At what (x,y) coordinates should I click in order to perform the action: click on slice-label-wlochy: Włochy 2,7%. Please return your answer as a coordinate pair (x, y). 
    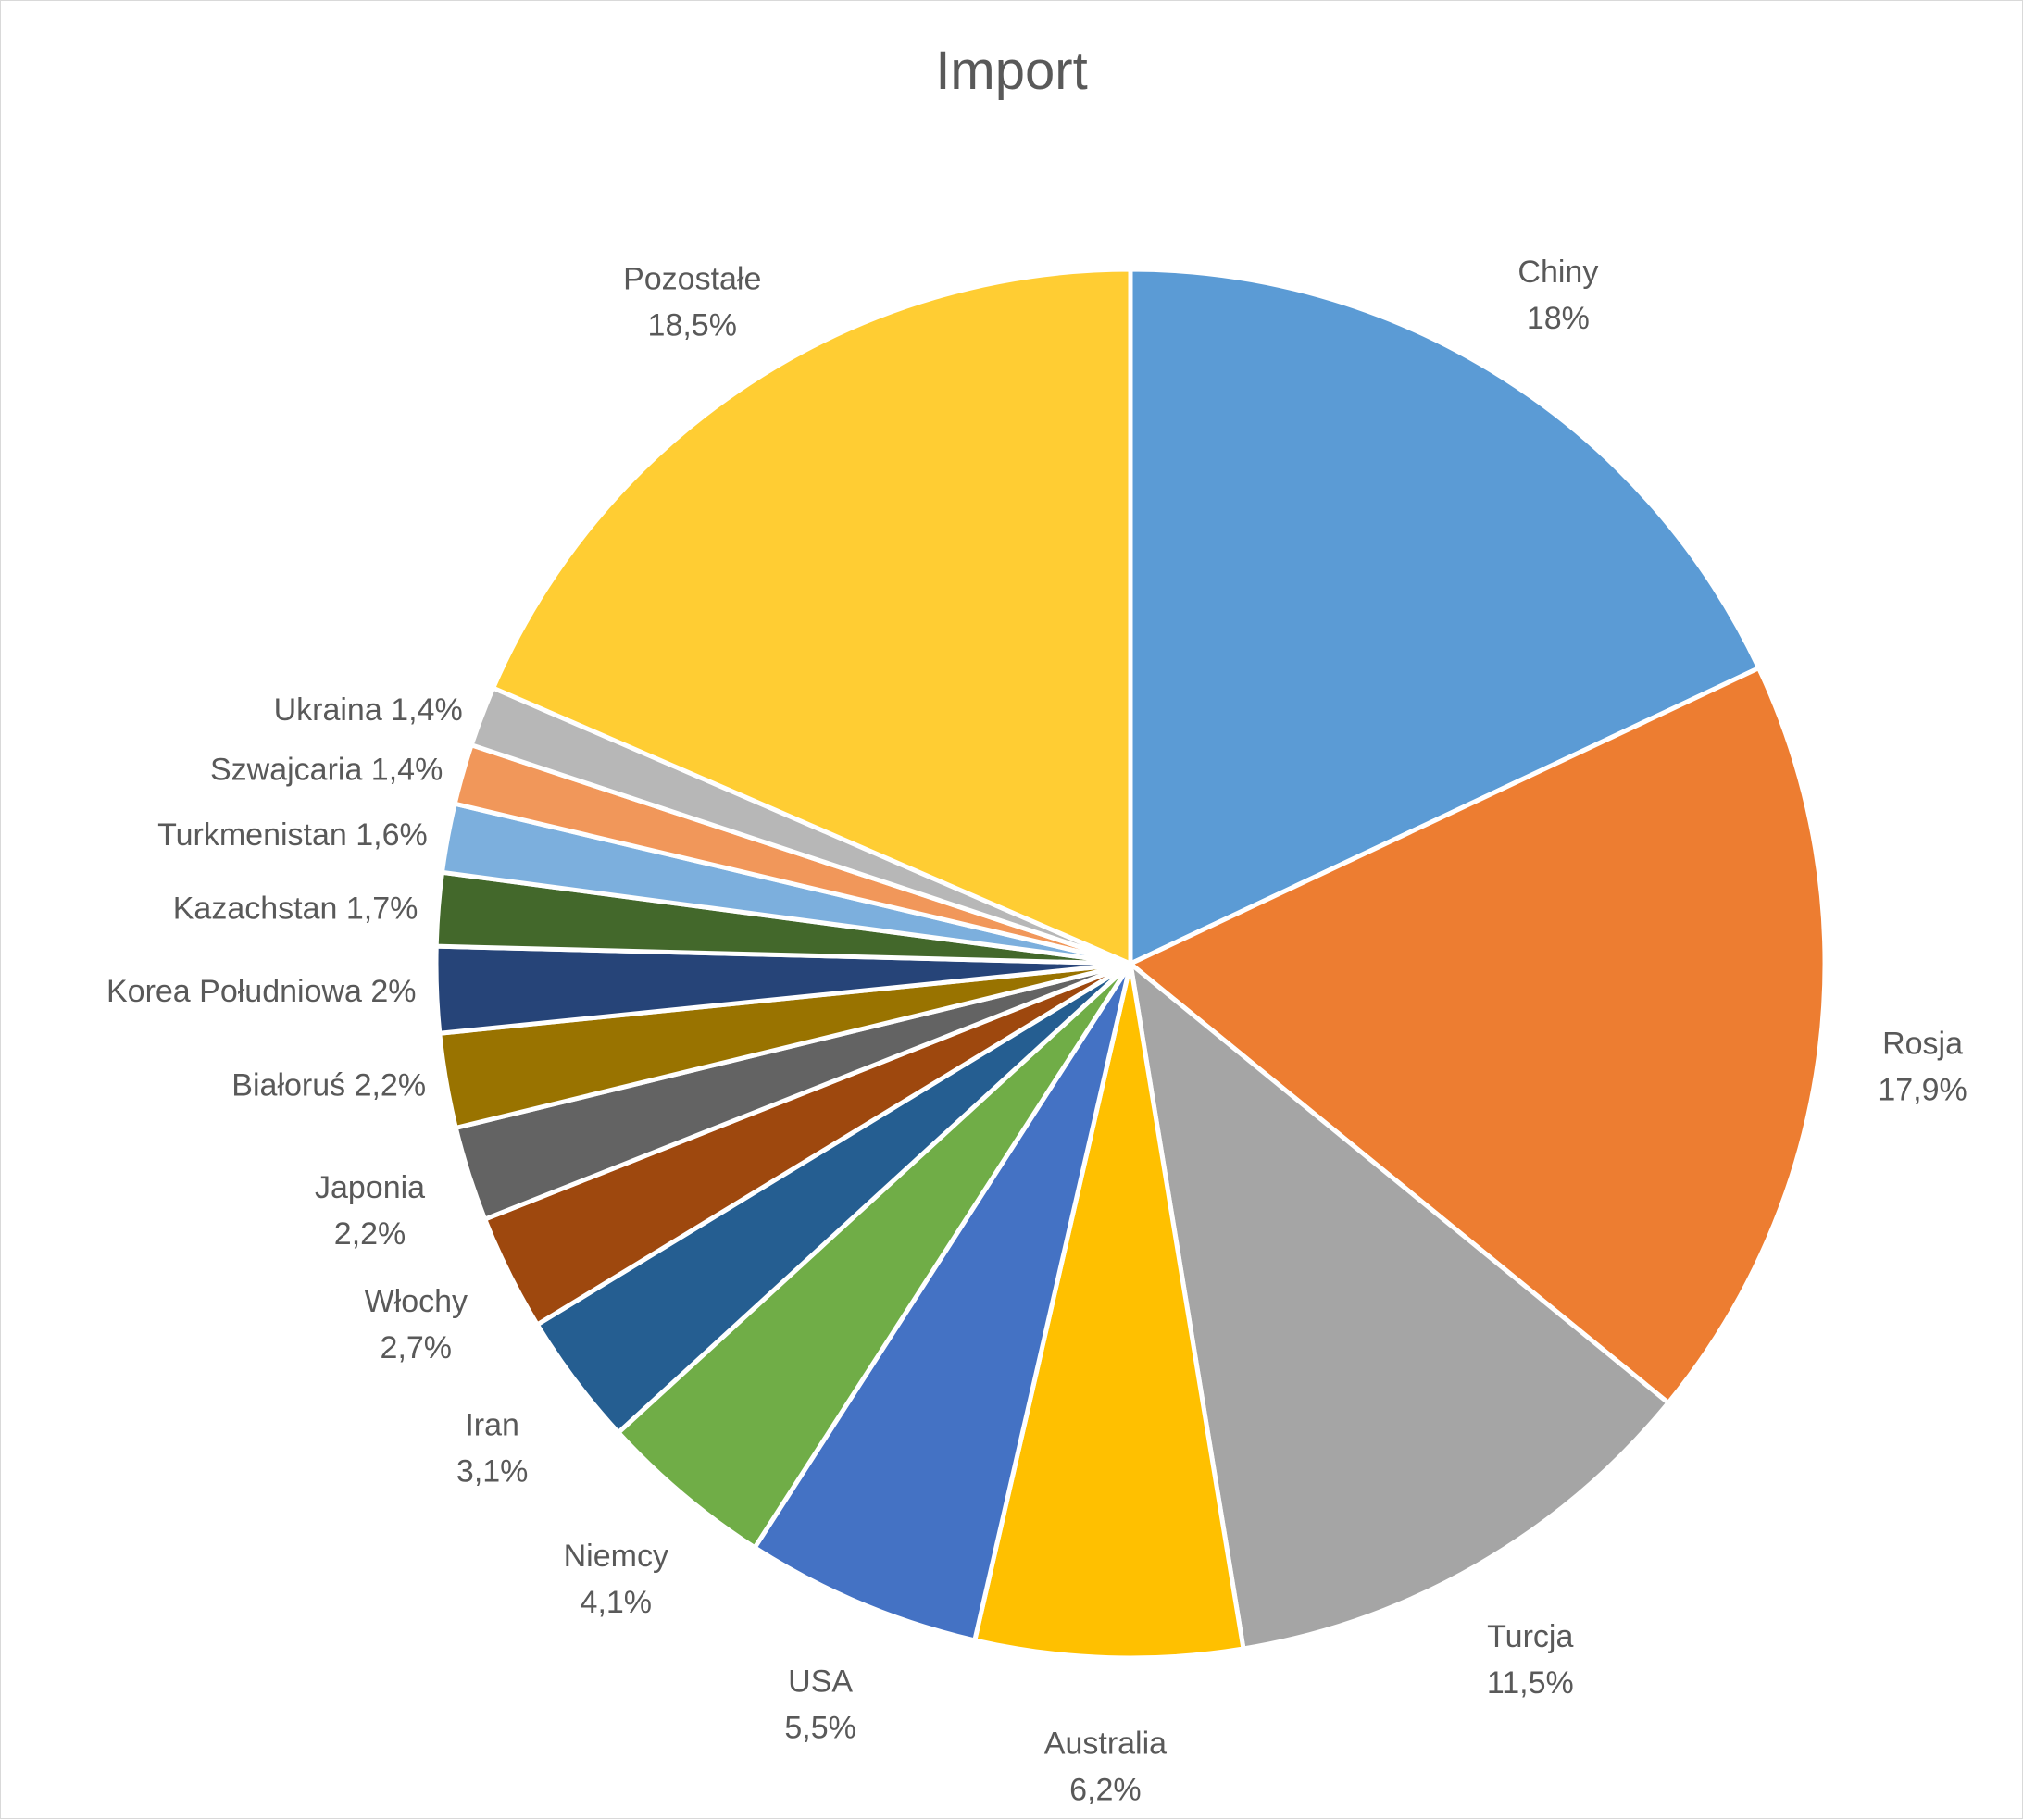
    Looking at the image, I should click on (416, 1324).